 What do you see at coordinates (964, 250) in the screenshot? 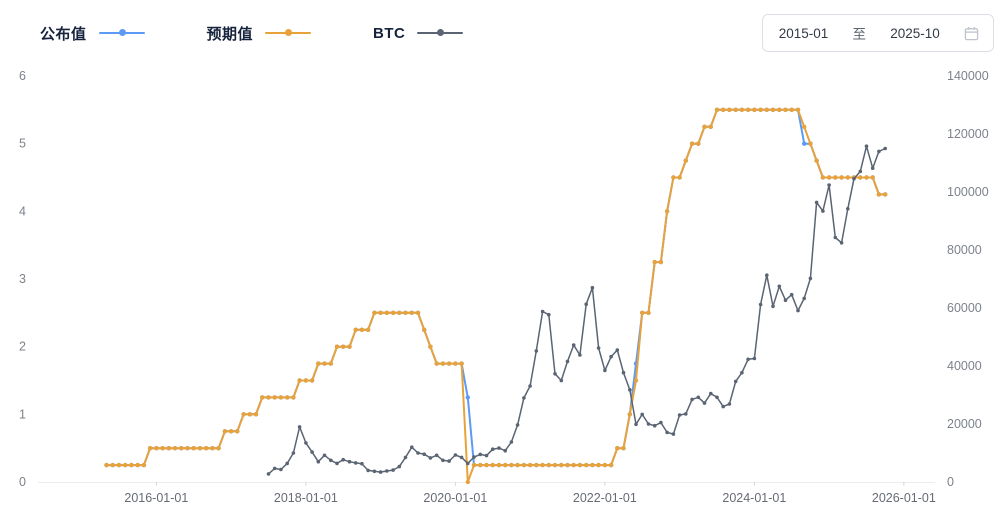
I see `y-right-tick-label: 80000` at bounding box center [964, 250].